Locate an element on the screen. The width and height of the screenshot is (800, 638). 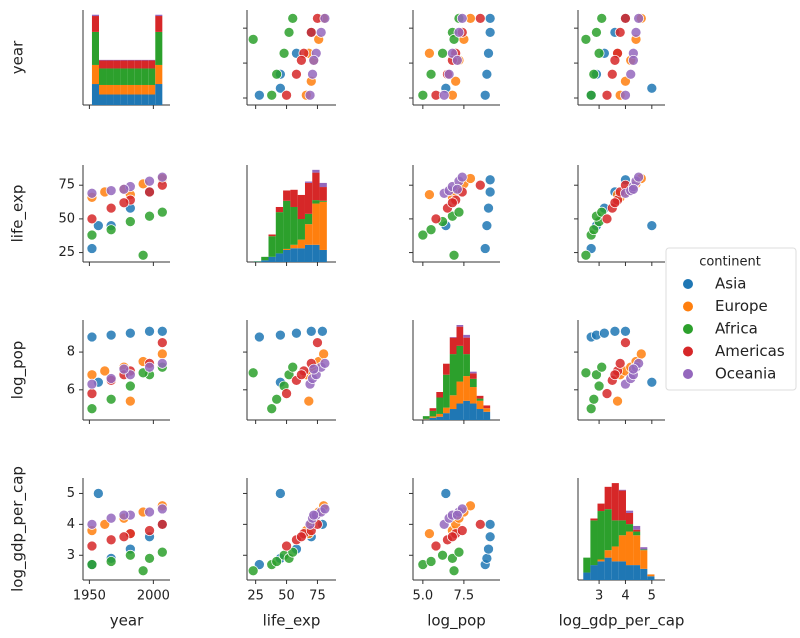
legend-title: continent is located at coordinates (730, 262).